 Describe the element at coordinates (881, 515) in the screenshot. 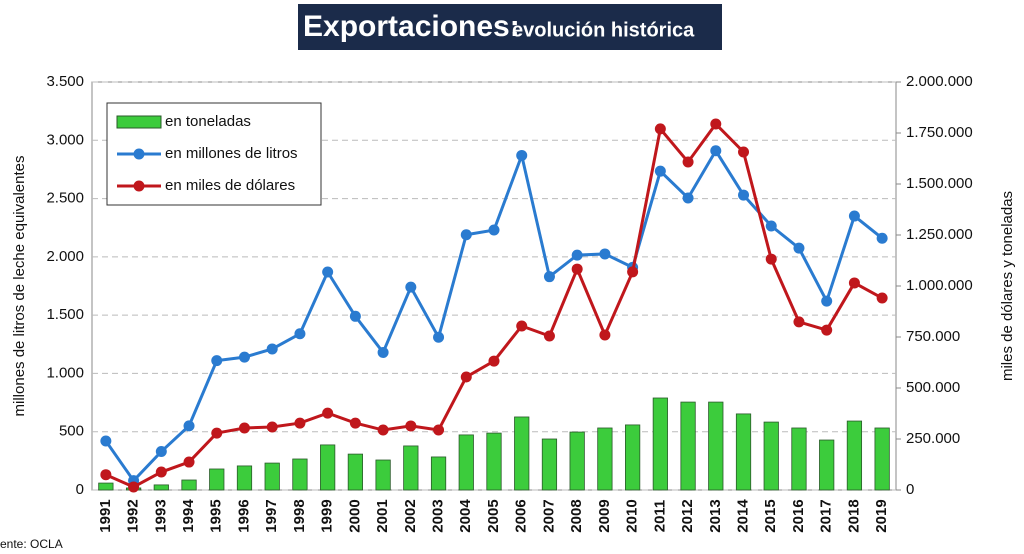

I see `x-tick-label: 2019` at that location.